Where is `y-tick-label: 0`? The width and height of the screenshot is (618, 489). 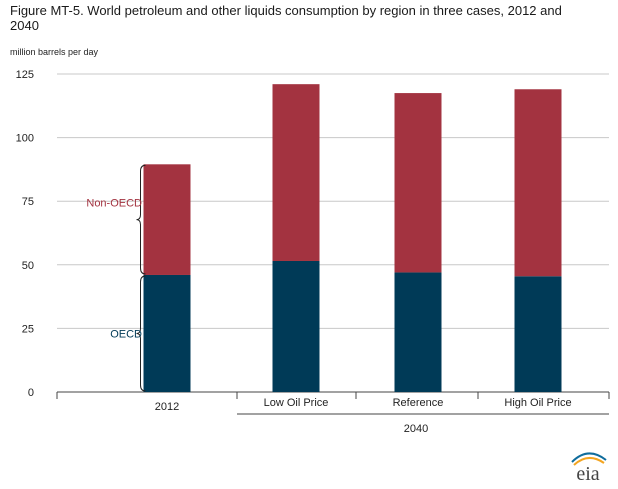 y-tick-label: 0 is located at coordinates (31, 393).